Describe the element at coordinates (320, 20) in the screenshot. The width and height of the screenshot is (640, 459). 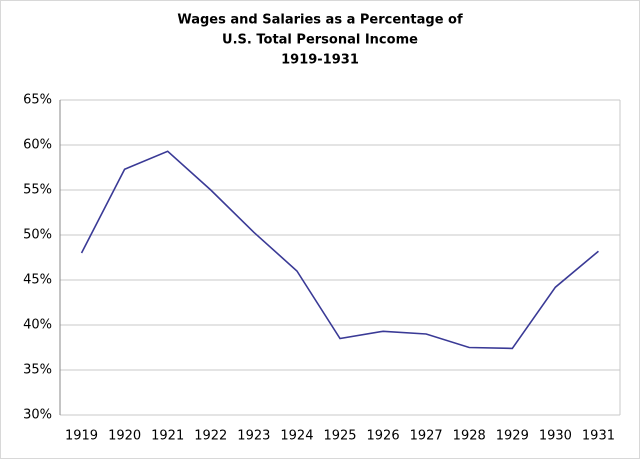
I see `chart-title: Wages and Salaries as a Percentage of` at that location.